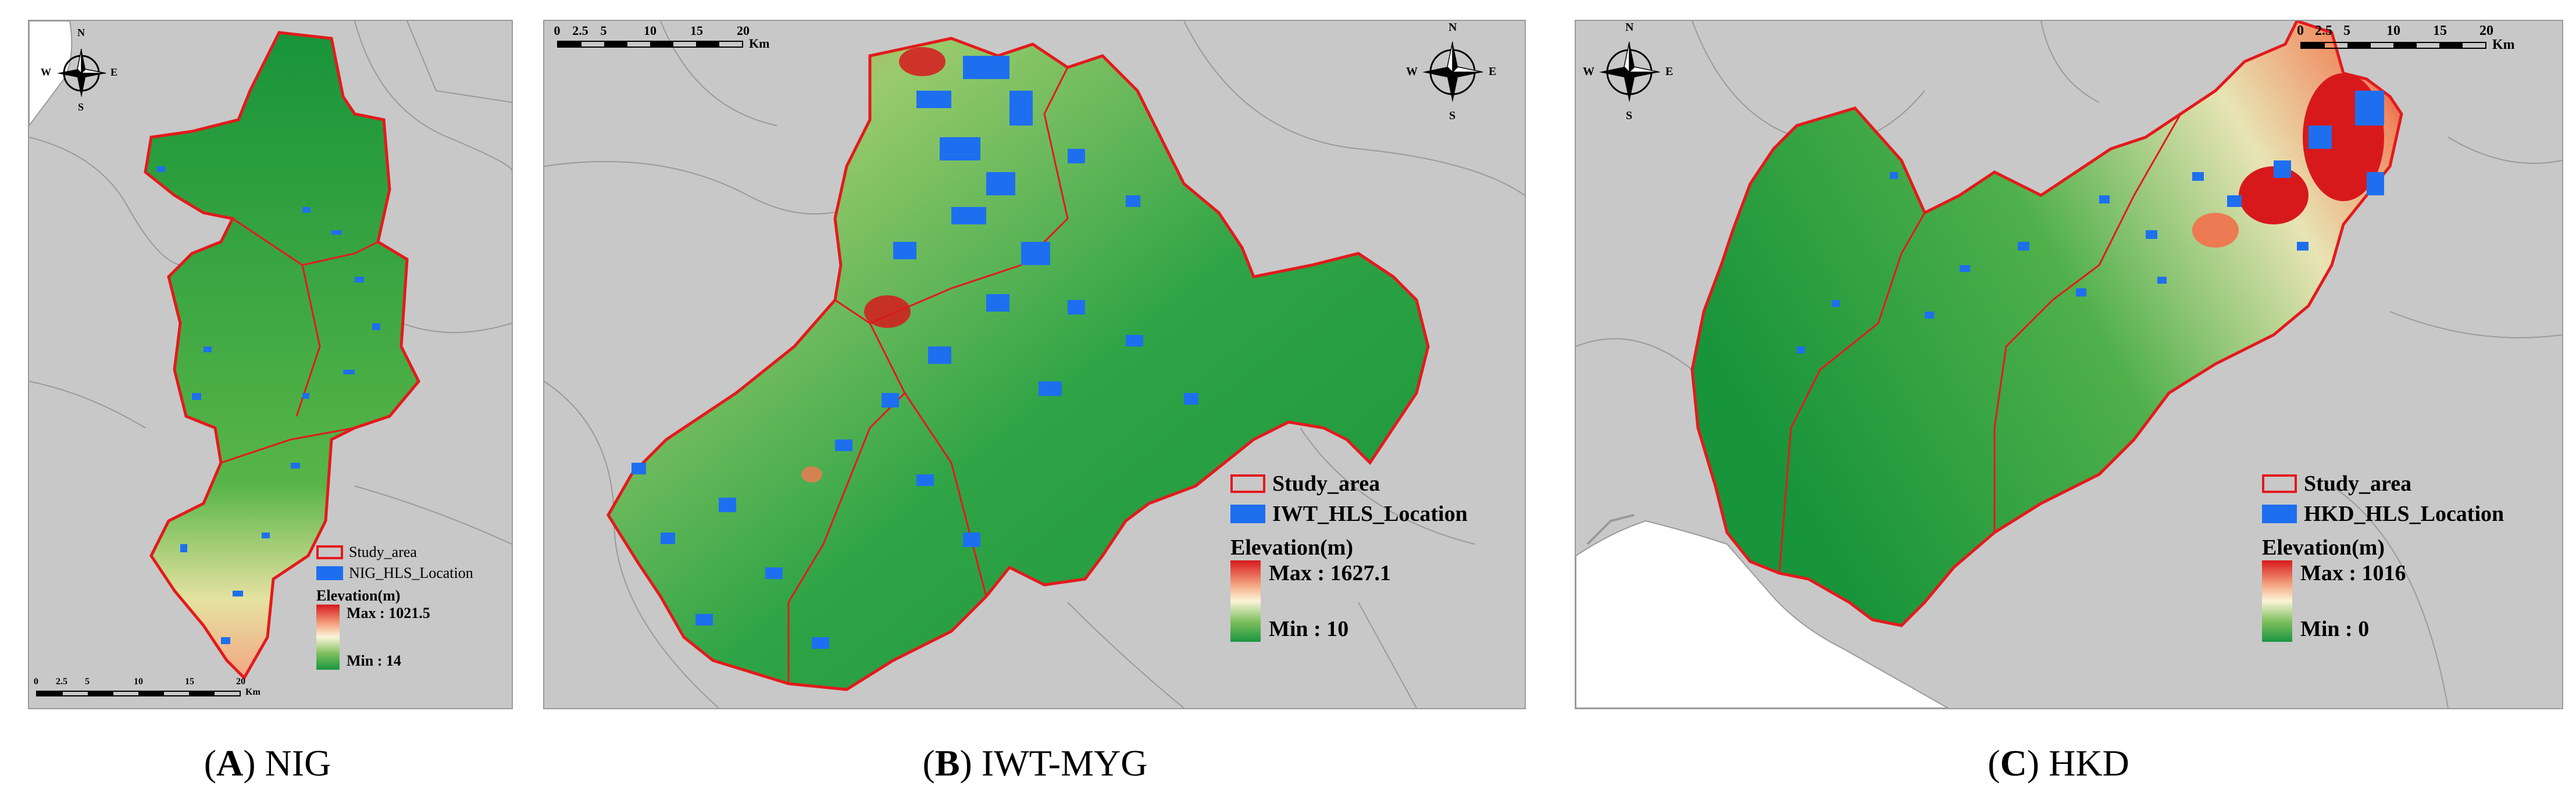 This screenshot has height=804, width=2576. I want to click on sea-area, so click(1763, 614).